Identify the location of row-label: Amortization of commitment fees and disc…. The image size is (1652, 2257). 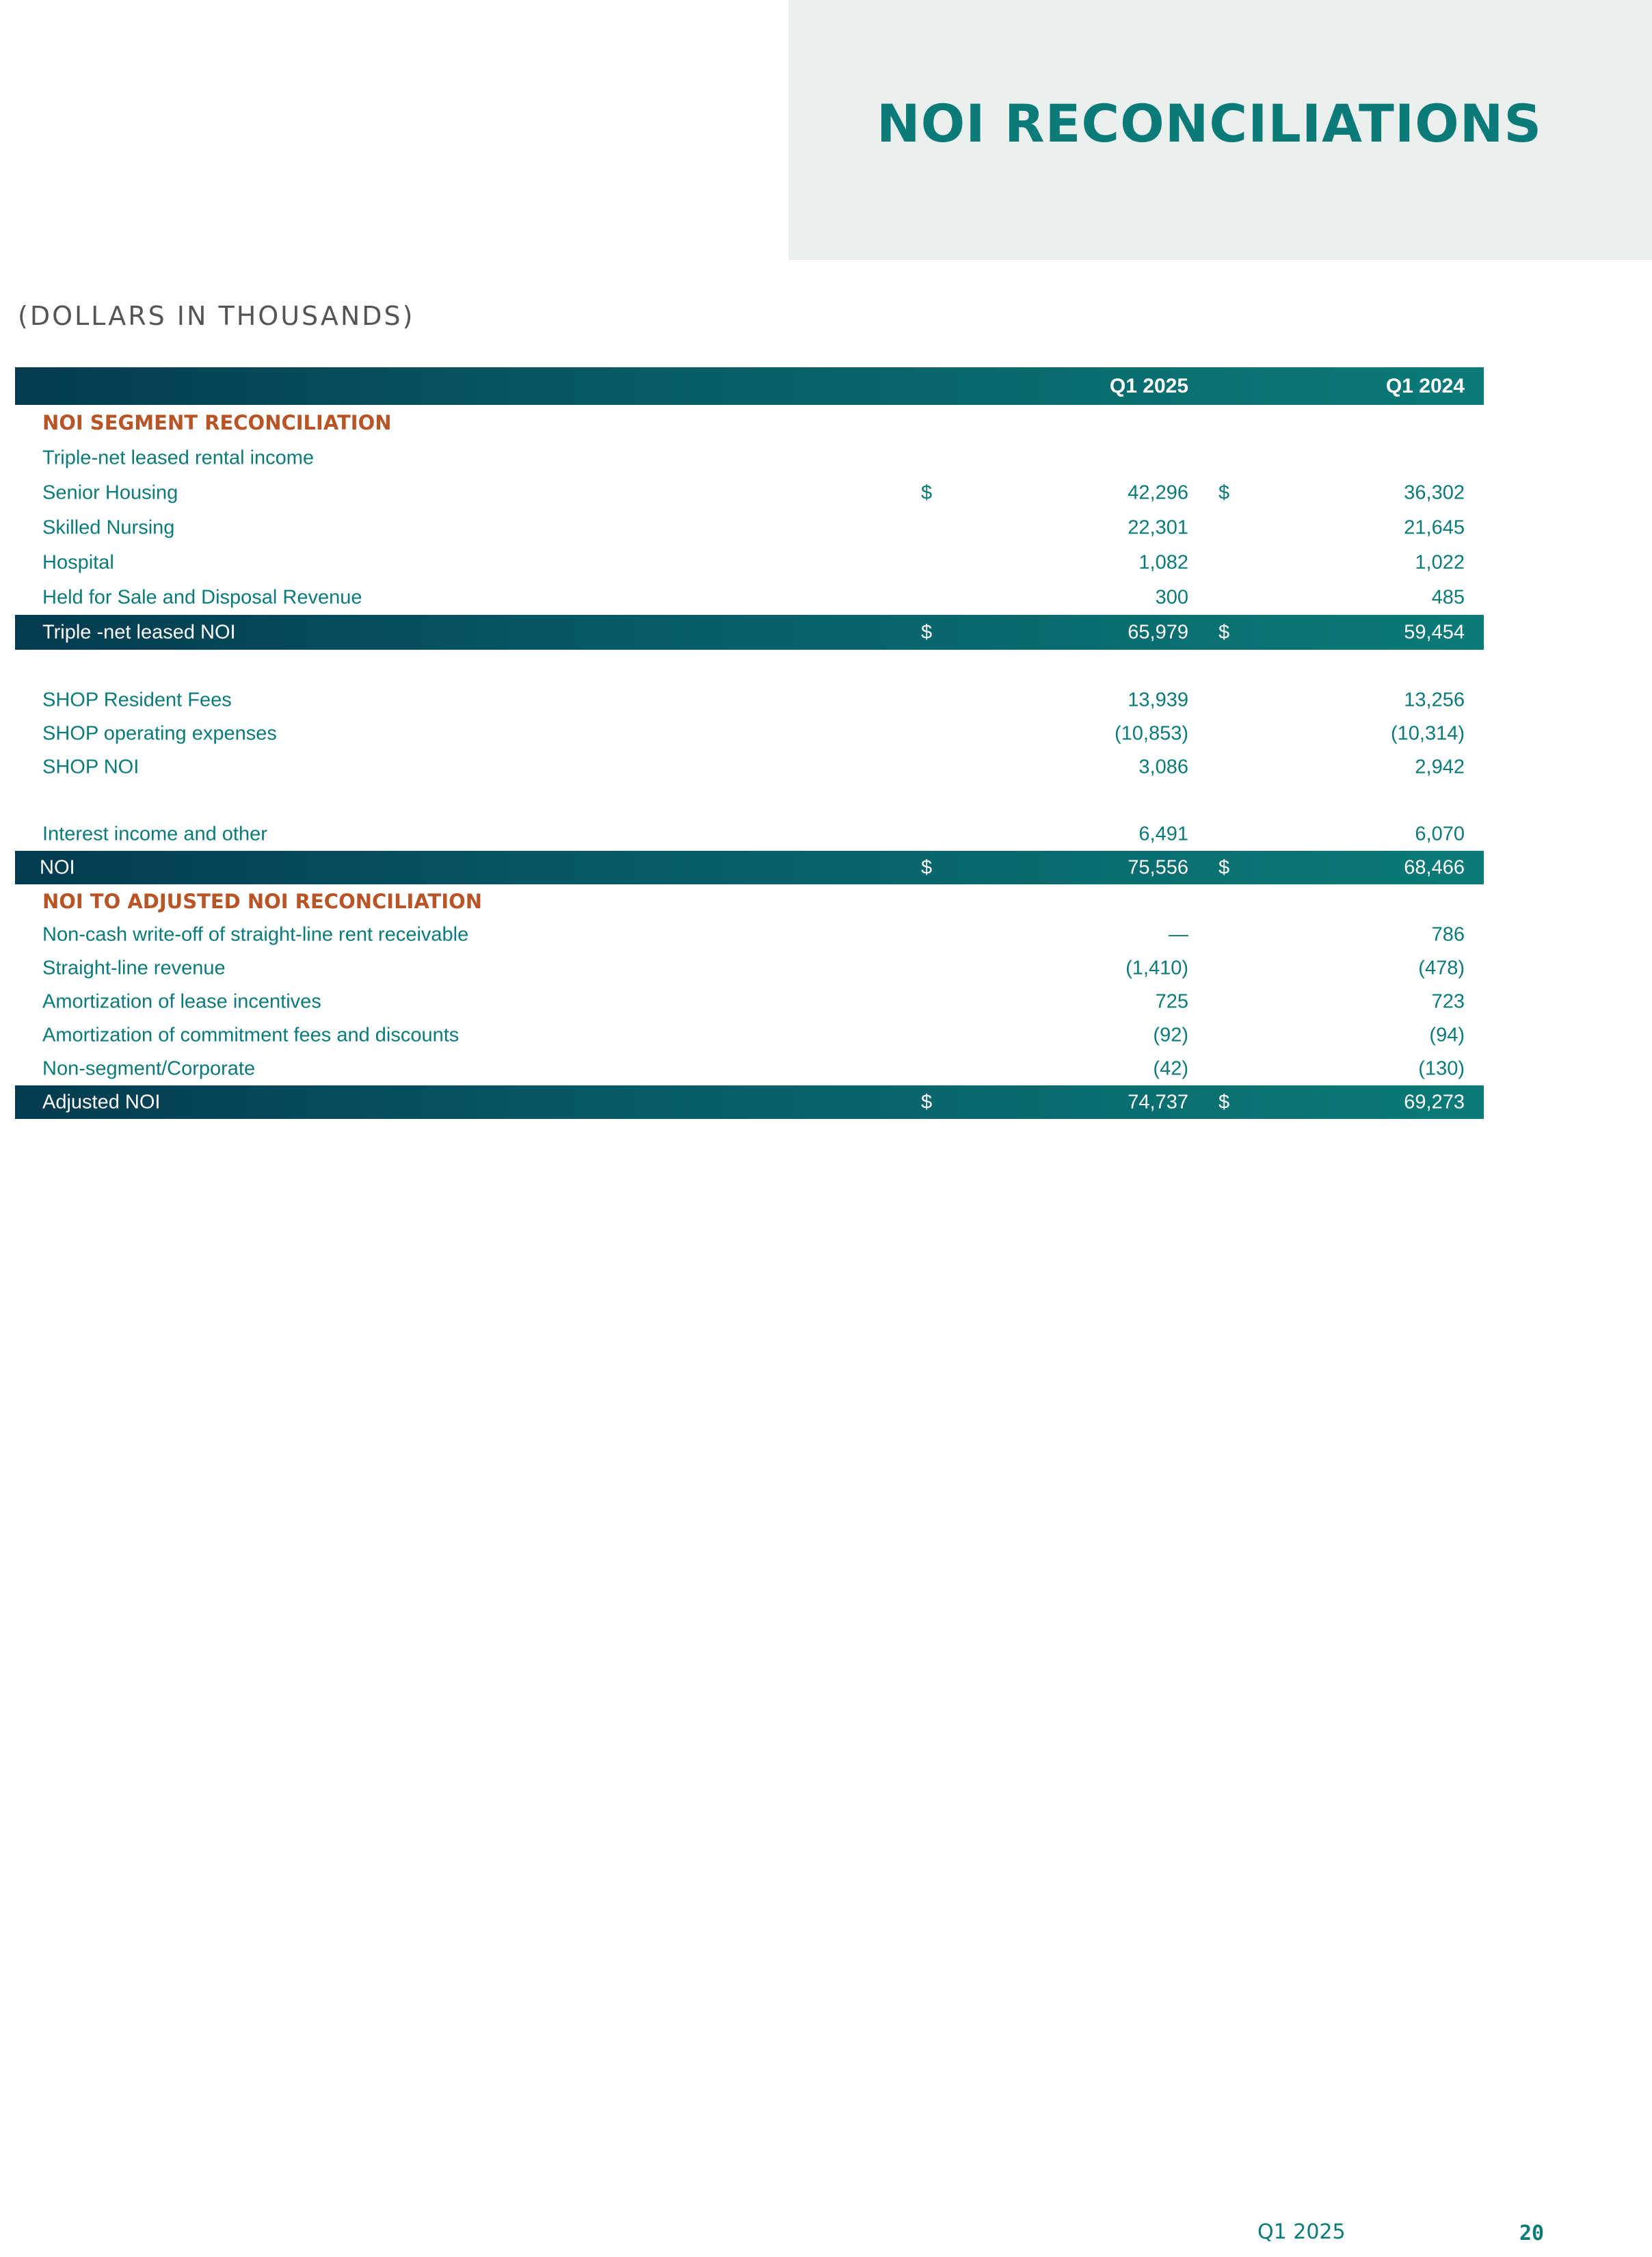
(250, 1035).